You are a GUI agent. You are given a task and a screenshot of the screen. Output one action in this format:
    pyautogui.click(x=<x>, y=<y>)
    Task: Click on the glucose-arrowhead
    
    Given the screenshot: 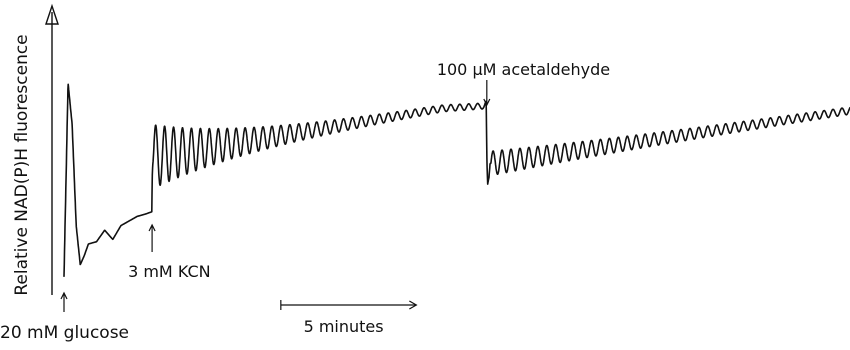 What is the action you would take?
    pyautogui.click(x=64, y=295)
    